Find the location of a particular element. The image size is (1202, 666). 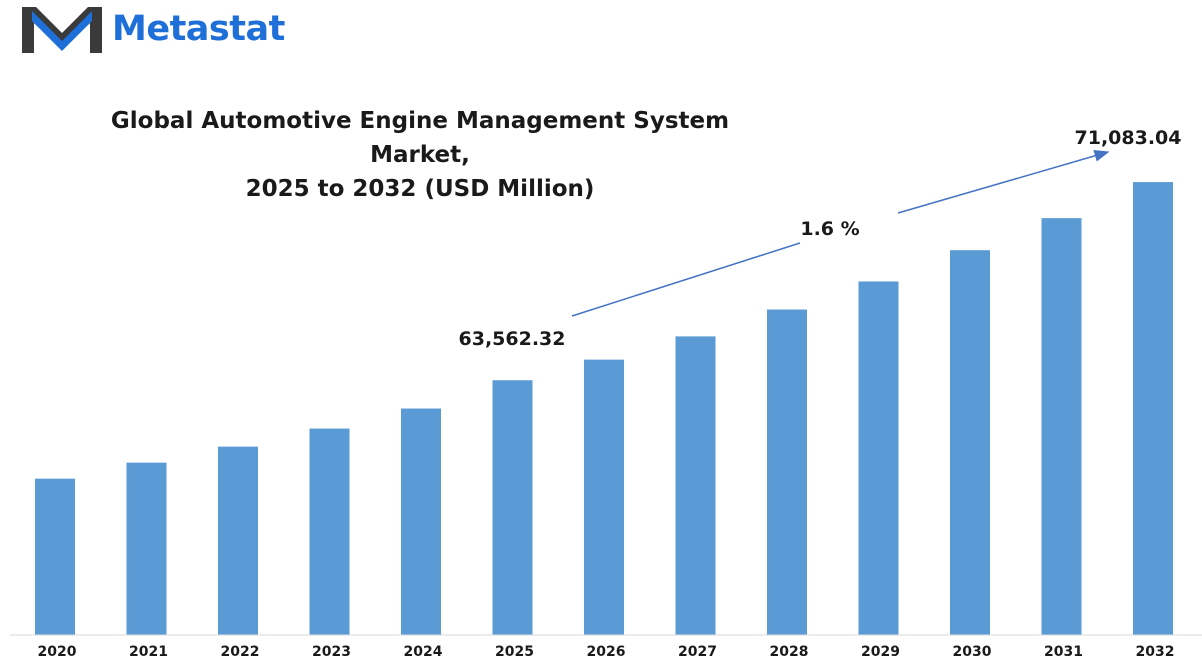

chart-title-line2: 2025 to 2032 (USD Million) is located at coordinates (420, 189).